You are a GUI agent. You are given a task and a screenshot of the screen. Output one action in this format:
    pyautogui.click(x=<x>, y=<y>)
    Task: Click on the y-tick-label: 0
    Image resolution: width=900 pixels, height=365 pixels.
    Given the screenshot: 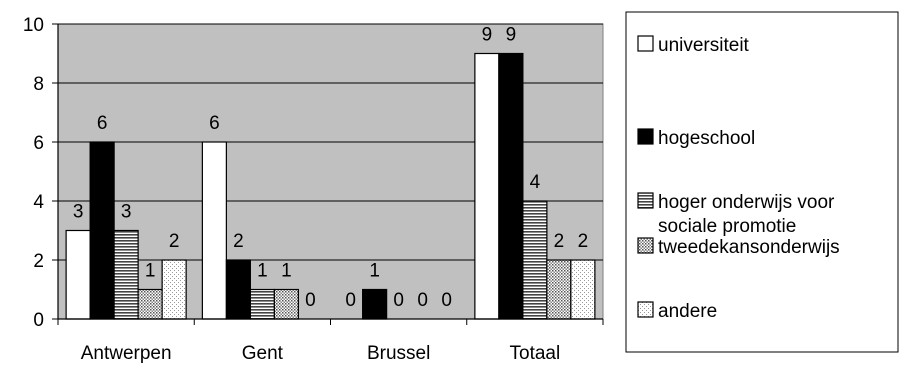 What is the action you would take?
    pyautogui.click(x=38, y=320)
    